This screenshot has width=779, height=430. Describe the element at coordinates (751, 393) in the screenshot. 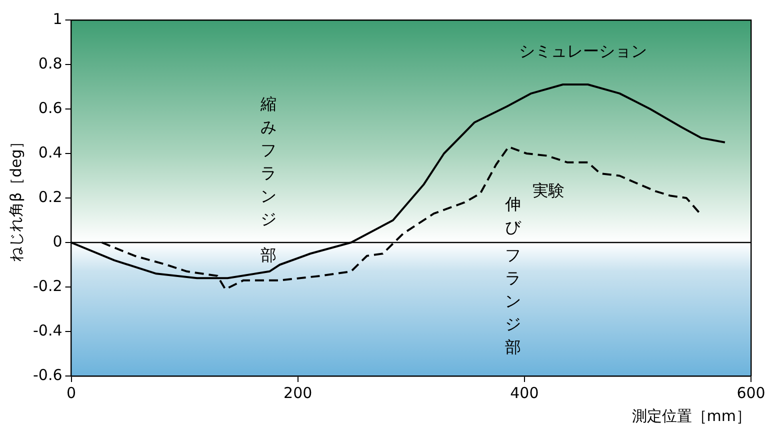

I see `x-tick-label: 600` at that location.